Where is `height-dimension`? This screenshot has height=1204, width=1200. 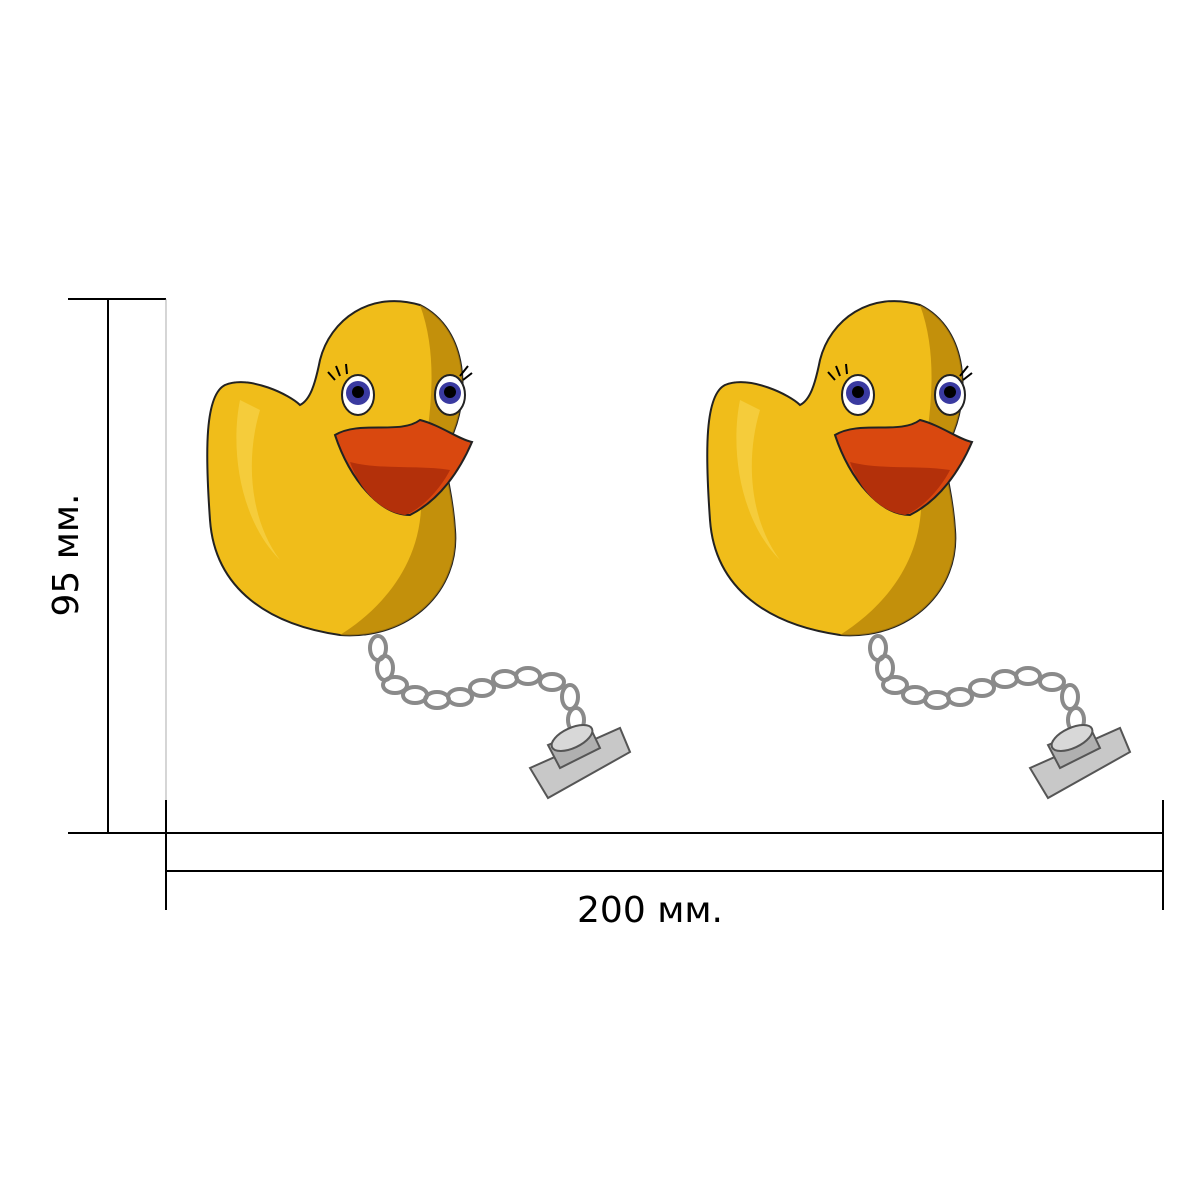
height-dimension is located at coordinates (117, 566).